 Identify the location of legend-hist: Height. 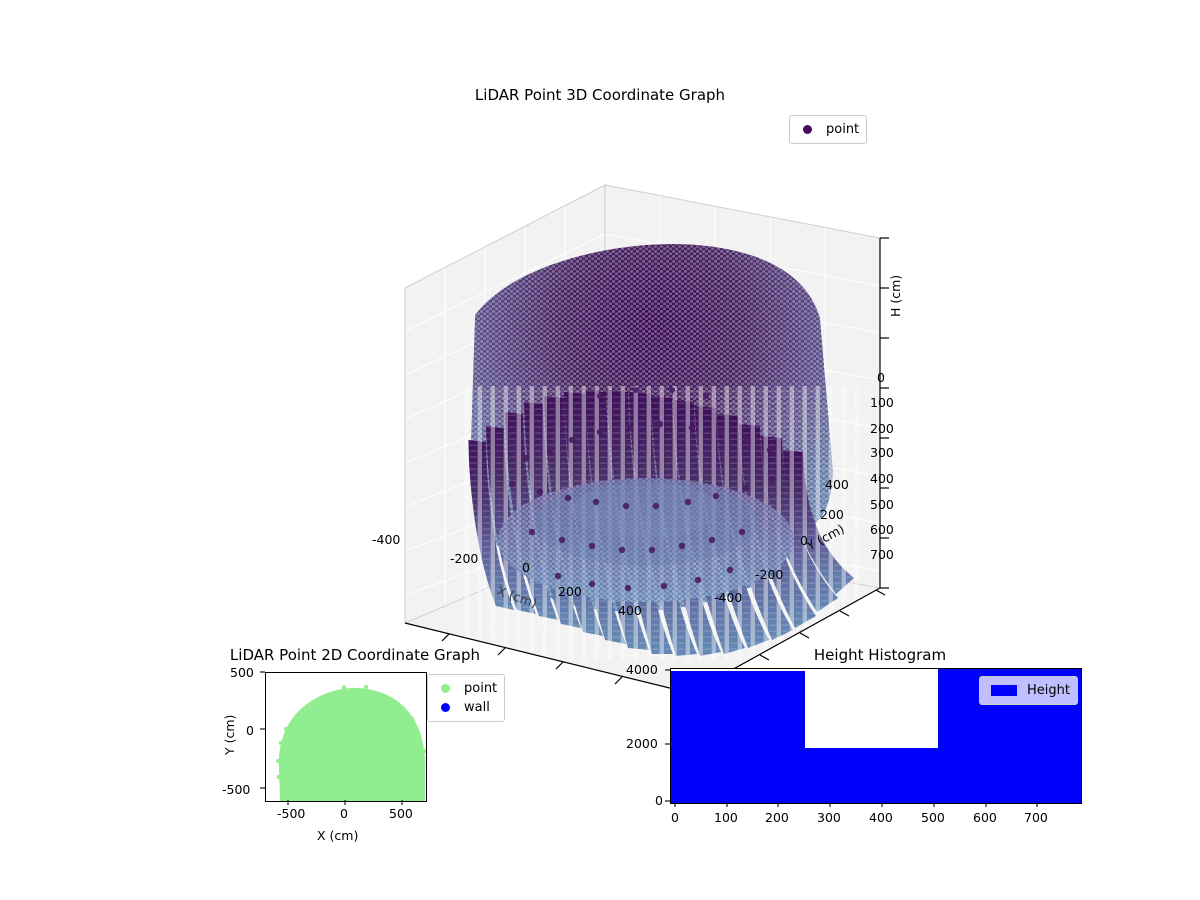
(1028, 690).